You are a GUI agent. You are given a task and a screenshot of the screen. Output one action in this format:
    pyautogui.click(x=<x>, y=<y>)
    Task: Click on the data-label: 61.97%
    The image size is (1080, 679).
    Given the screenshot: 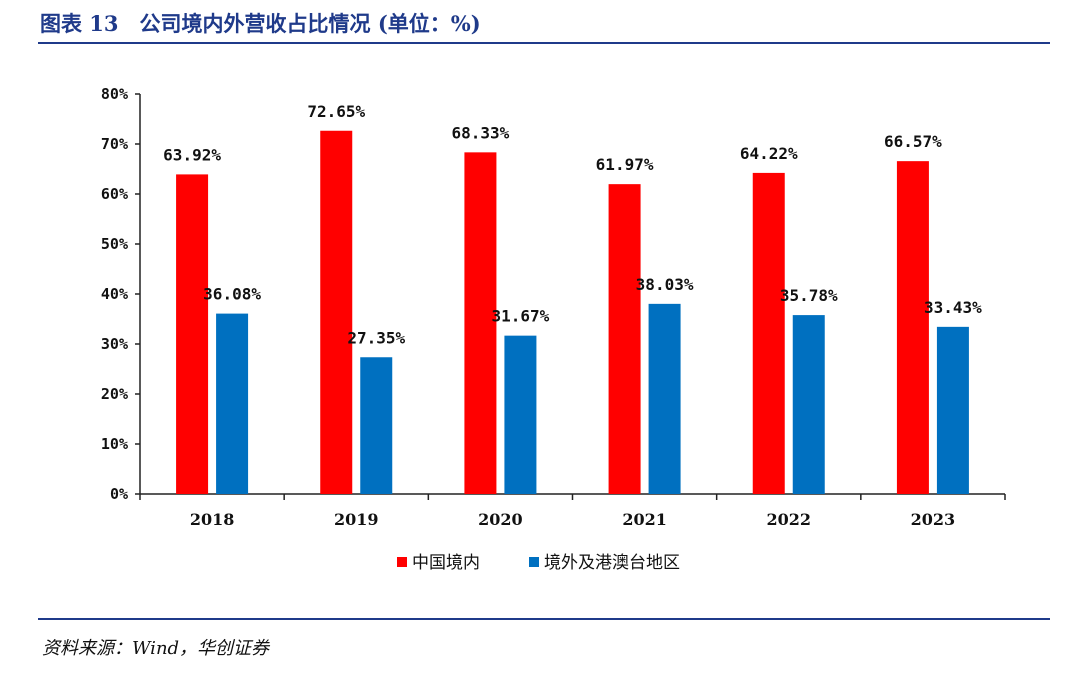 What is the action you would take?
    pyautogui.click(x=625, y=164)
    